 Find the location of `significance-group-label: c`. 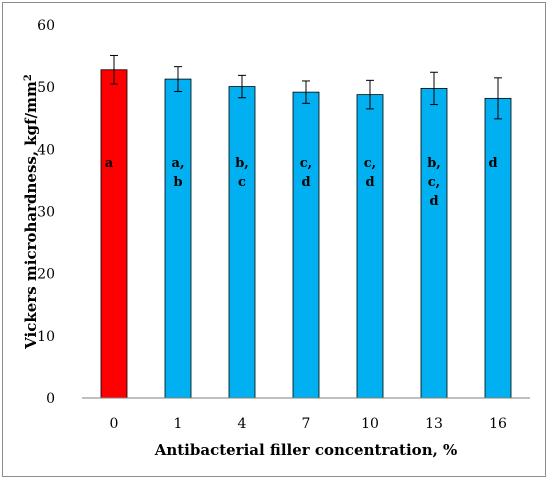

significance-group-label: c is located at coordinates (242, 182).